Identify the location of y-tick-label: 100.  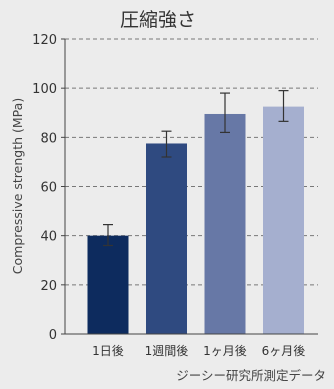
(44, 89).